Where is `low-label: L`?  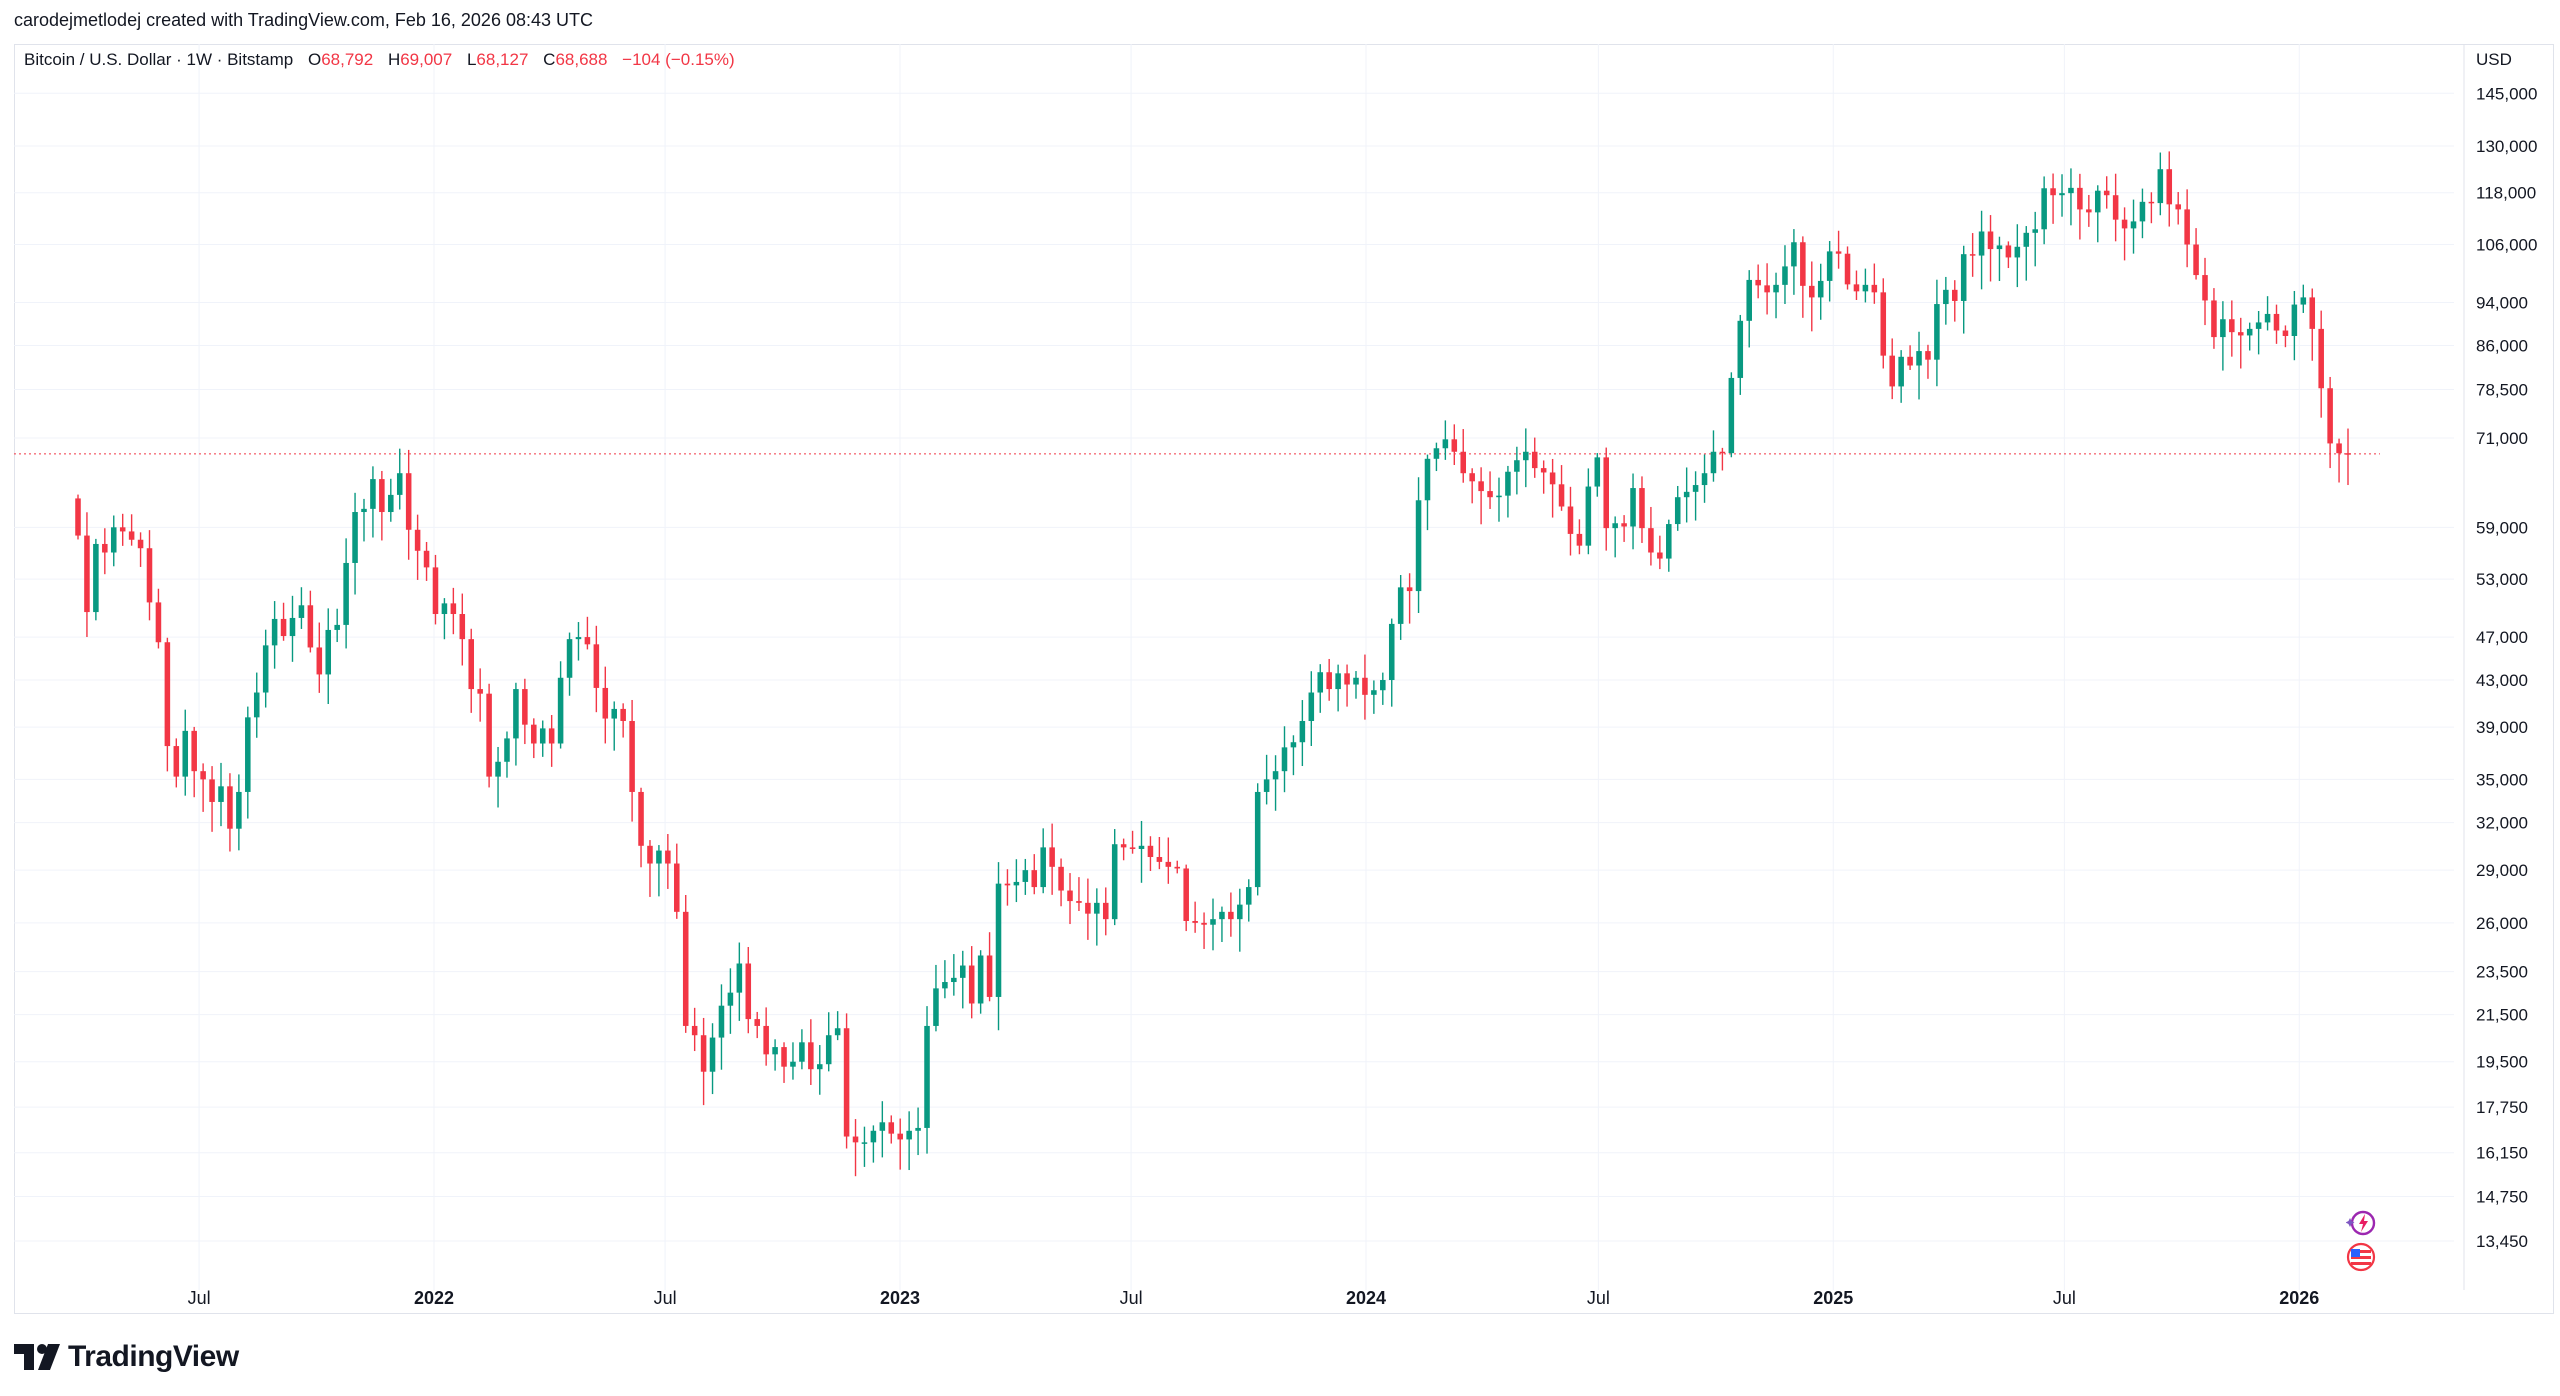 low-label: L is located at coordinates (471, 59).